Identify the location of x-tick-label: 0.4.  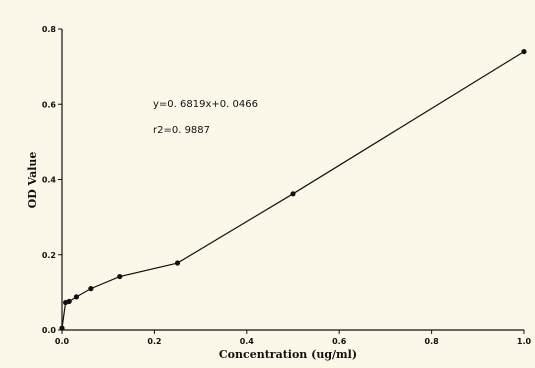
(247, 341).